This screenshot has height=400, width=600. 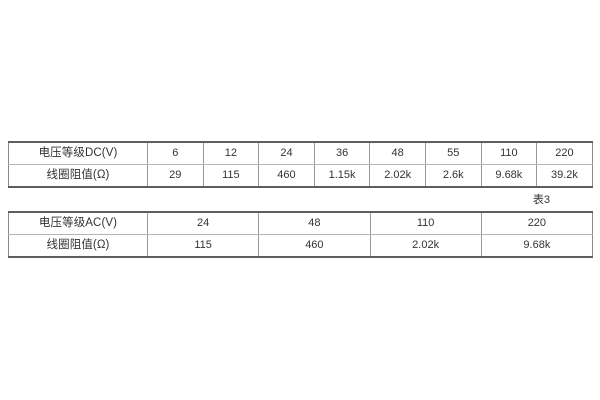 I want to click on dc-resistance-cell: 460, so click(x=286, y=176).